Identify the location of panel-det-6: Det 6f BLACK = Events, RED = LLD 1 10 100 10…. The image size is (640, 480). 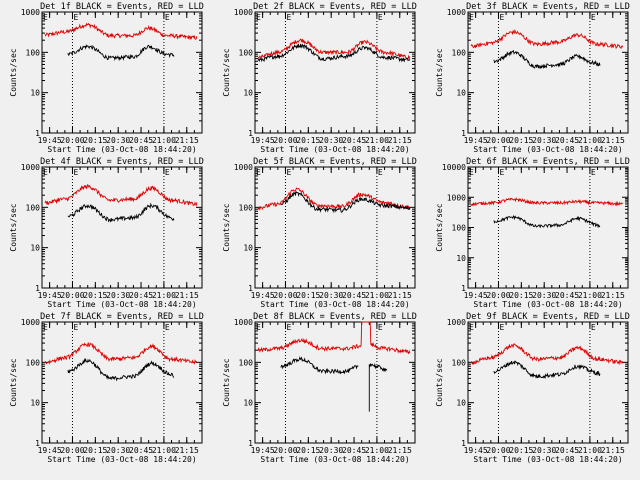
(532, 233).